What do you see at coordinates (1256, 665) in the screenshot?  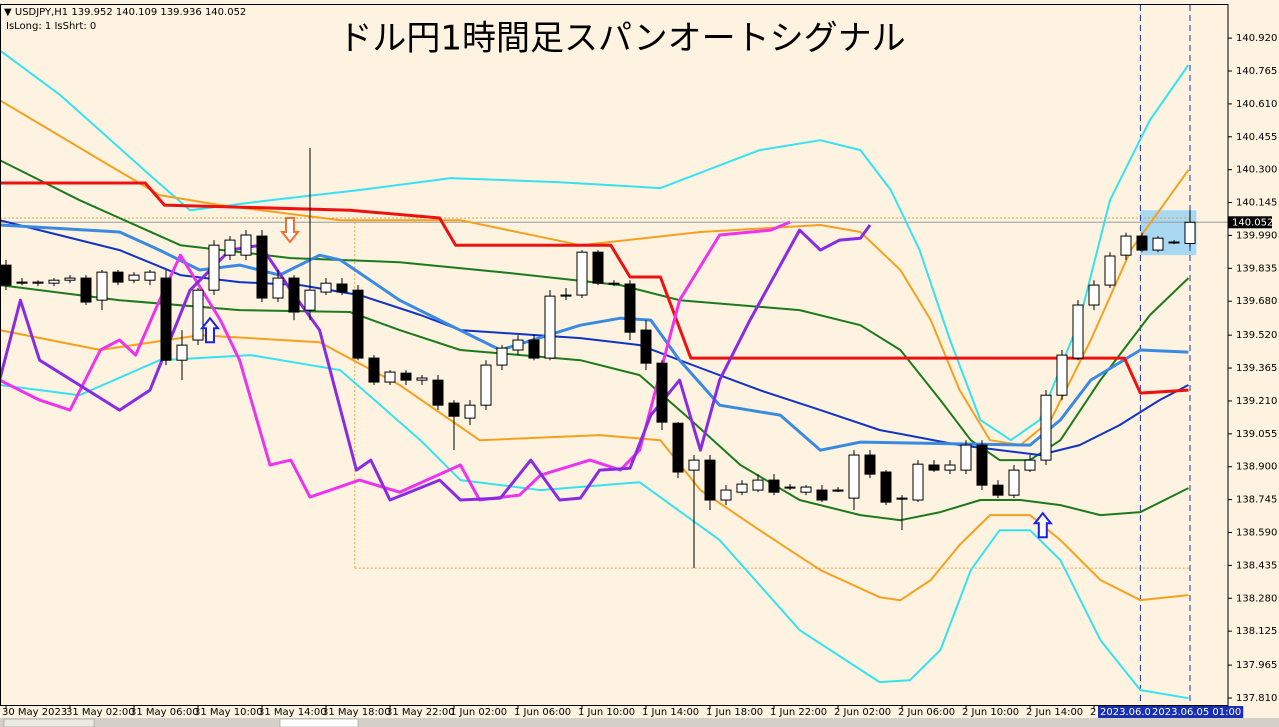 I see `y-tick-label: 137.965` at bounding box center [1256, 665].